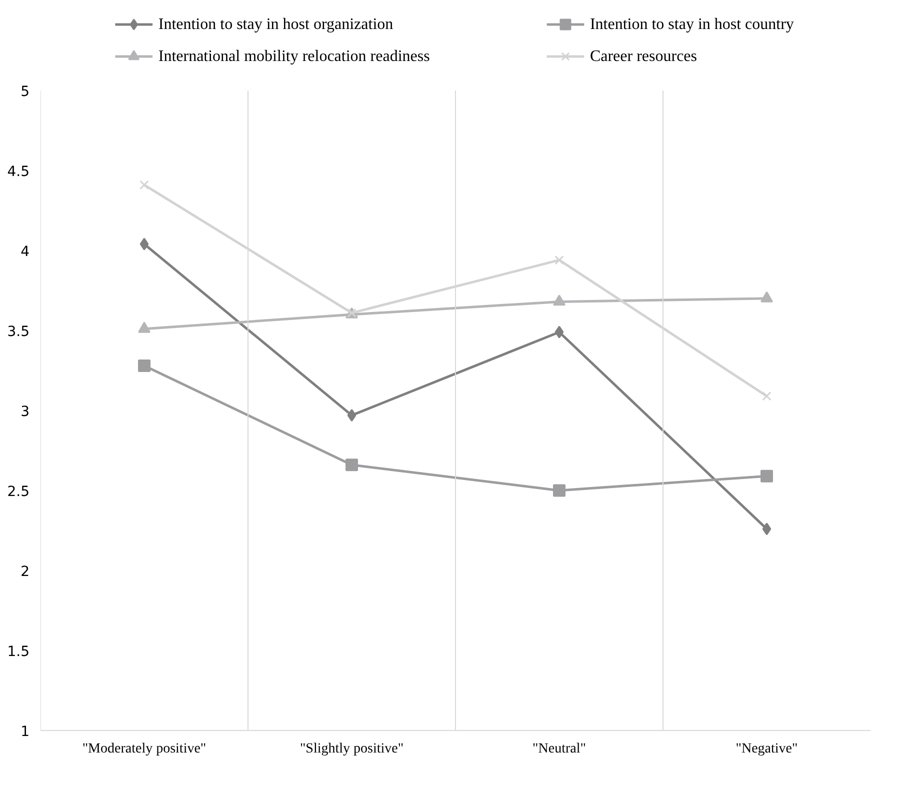 The image size is (909, 799). Describe the element at coordinates (692, 24) in the screenshot. I see `legend-label: Intention to stay in host country` at that location.